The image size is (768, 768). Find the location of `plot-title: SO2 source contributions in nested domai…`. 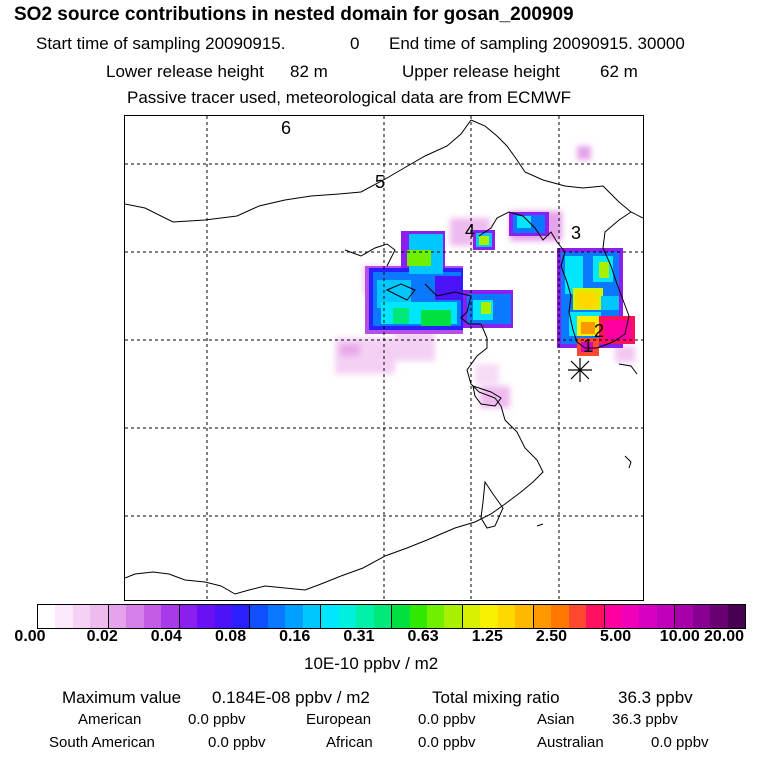

plot-title: SO2 source contributions in nested domai… is located at coordinates (294, 14).